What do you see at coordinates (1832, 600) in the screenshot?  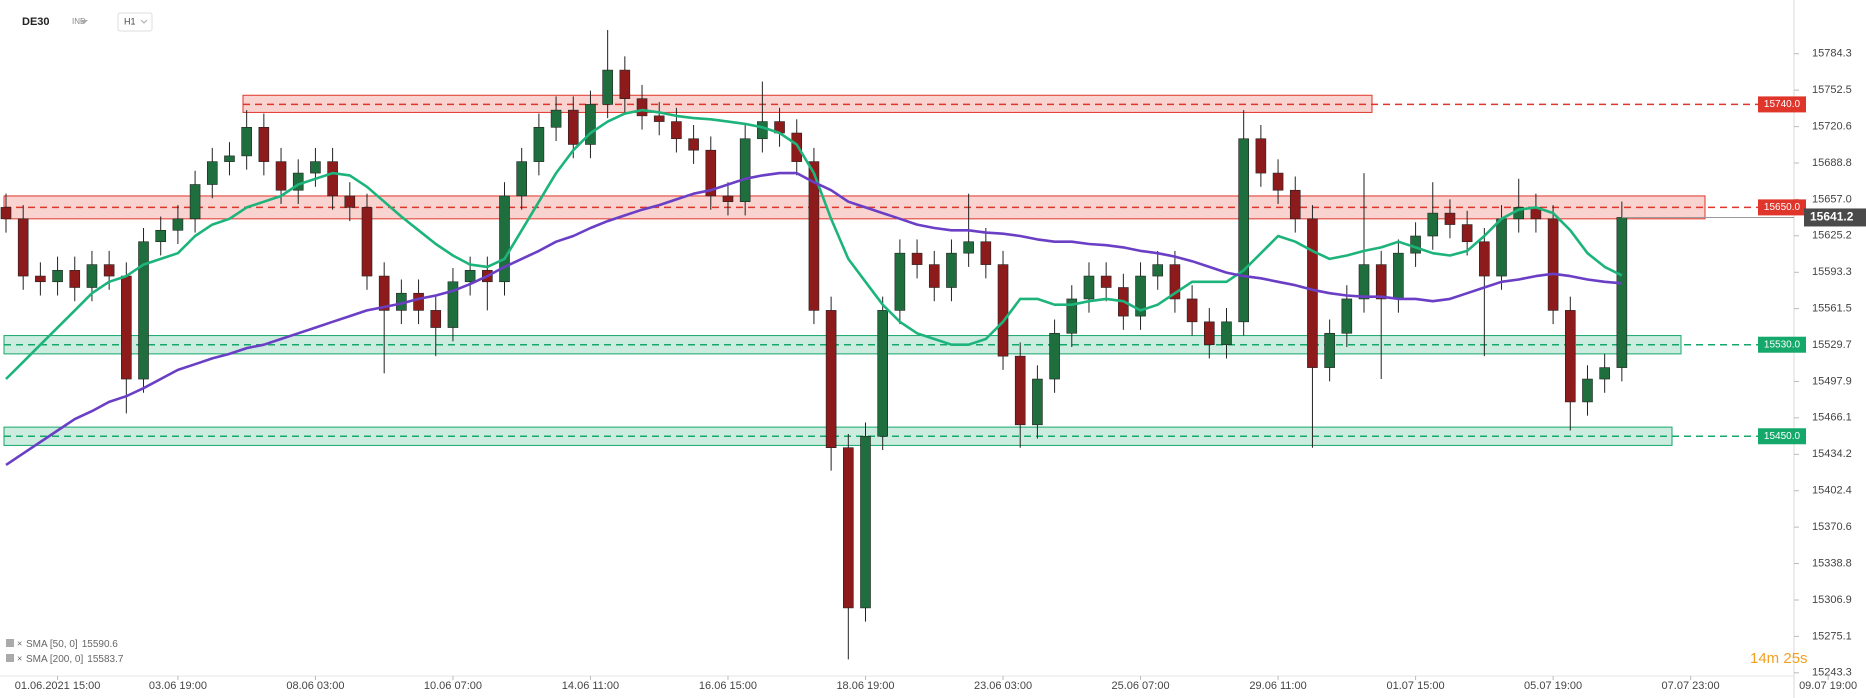 I see `y-tick-label: 15306.9` at bounding box center [1832, 600].